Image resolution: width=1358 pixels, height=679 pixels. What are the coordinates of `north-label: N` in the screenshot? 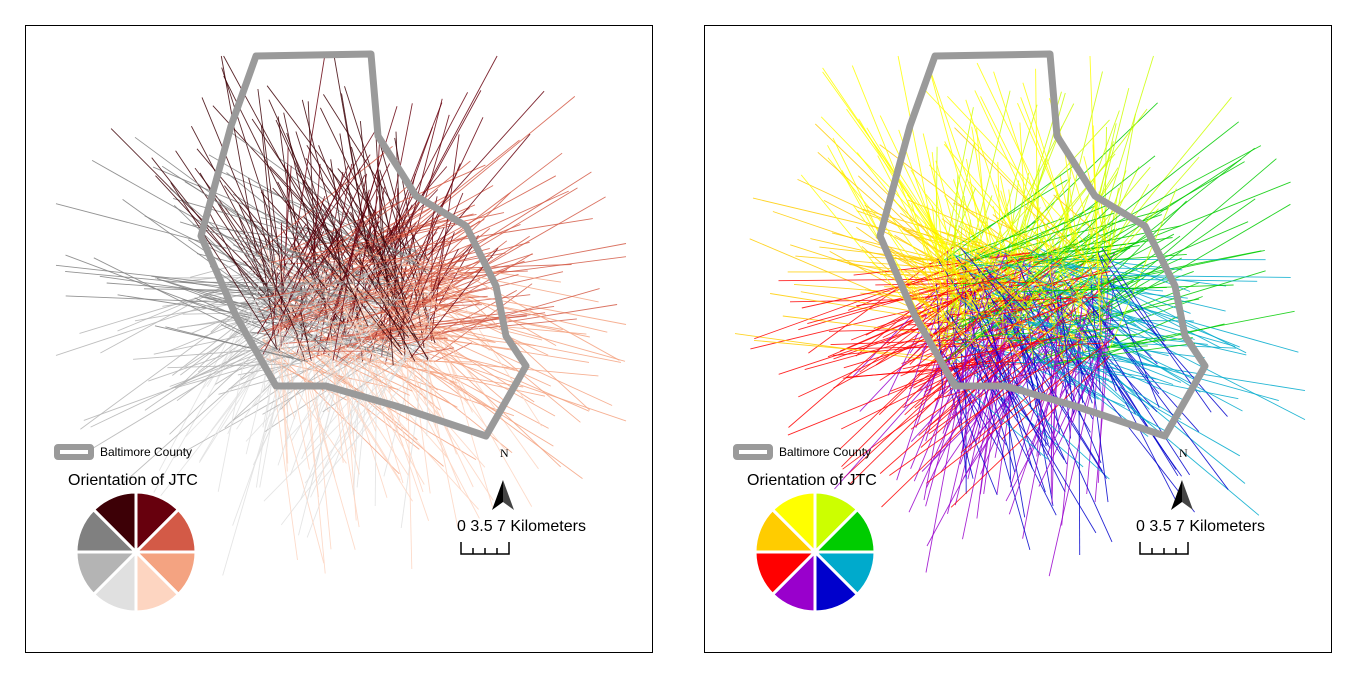 It's located at (504, 453).